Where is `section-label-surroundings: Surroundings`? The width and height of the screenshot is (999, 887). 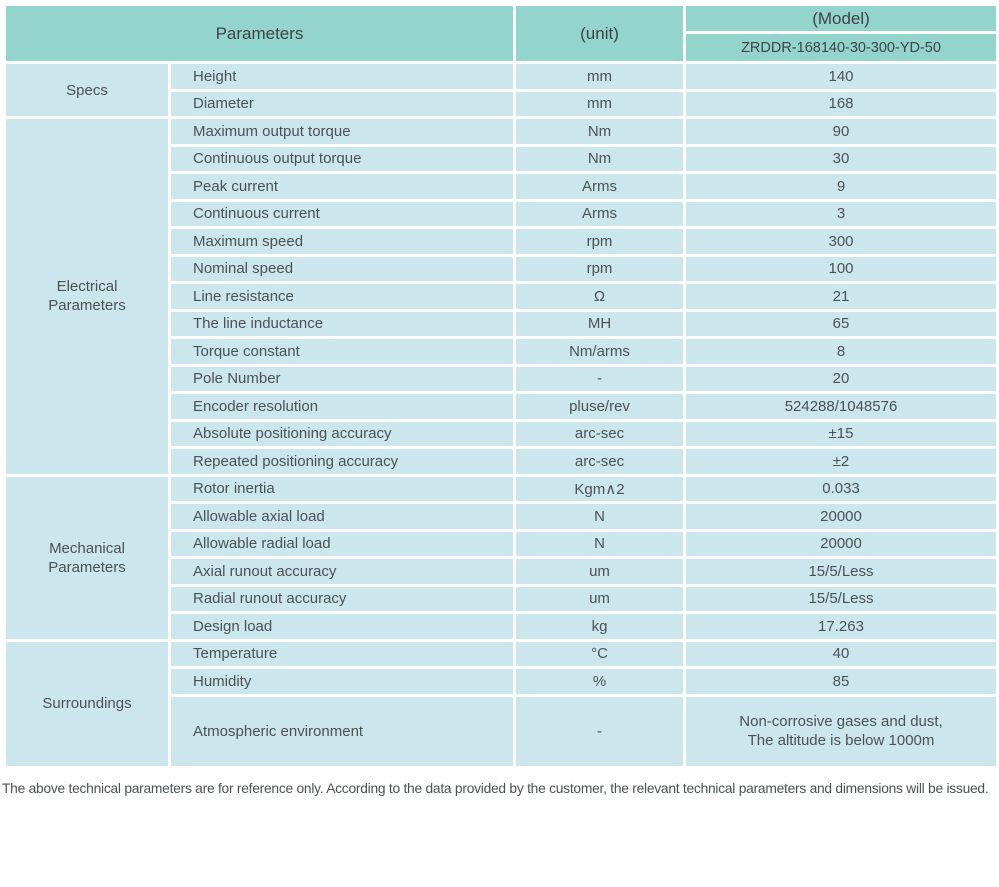 section-label-surroundings: Surroundings is located at coordinates (87, 703).